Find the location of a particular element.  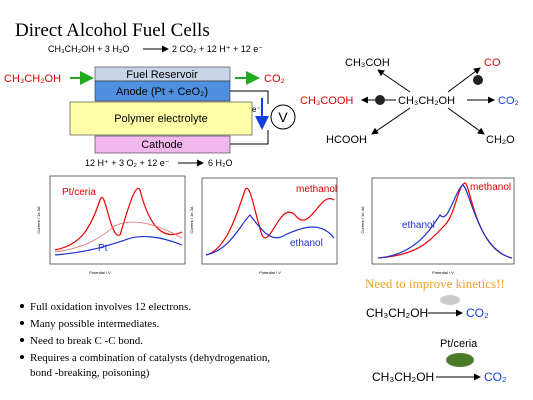

product: CH₃COH is located at coordinates (367, 63).